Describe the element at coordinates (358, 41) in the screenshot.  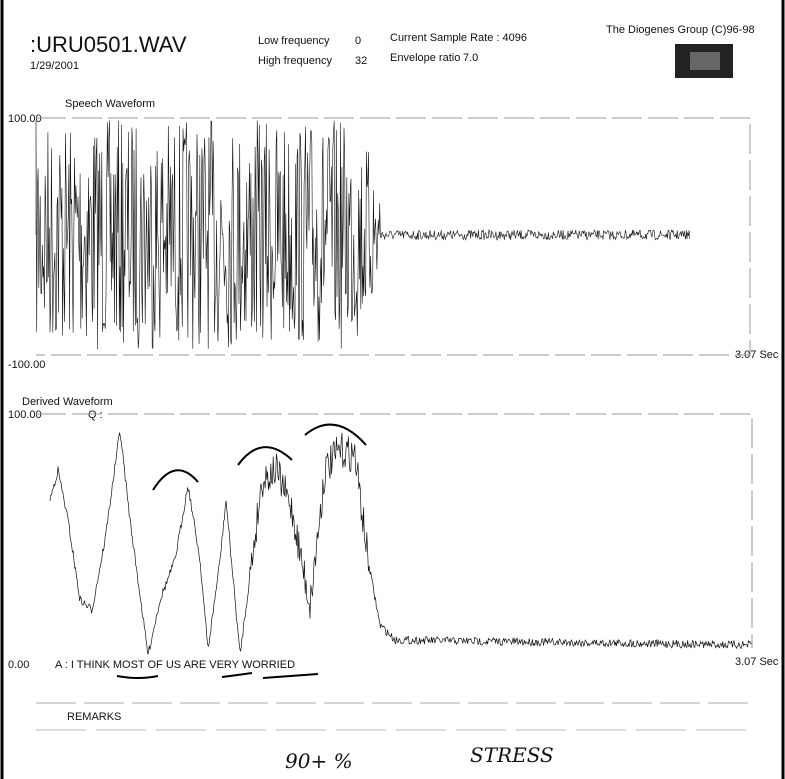
I see `low-frequency: 0` at that location.